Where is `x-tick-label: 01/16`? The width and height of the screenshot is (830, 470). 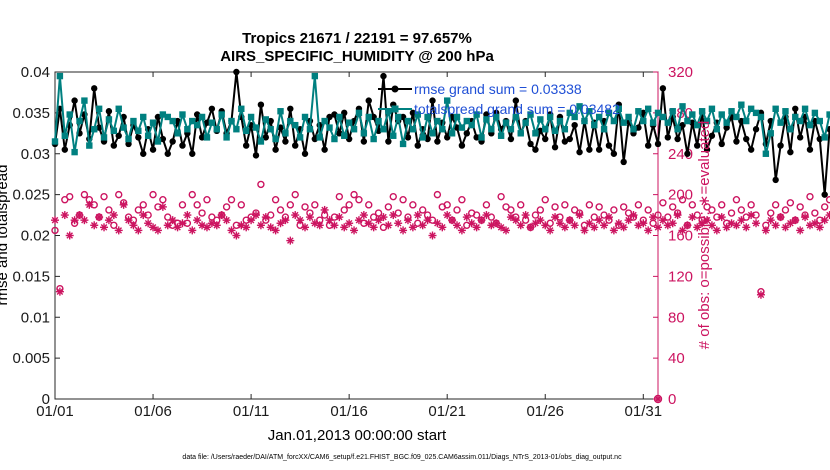 x-tick-label: 01/16 is located at coordinates (349, 411).